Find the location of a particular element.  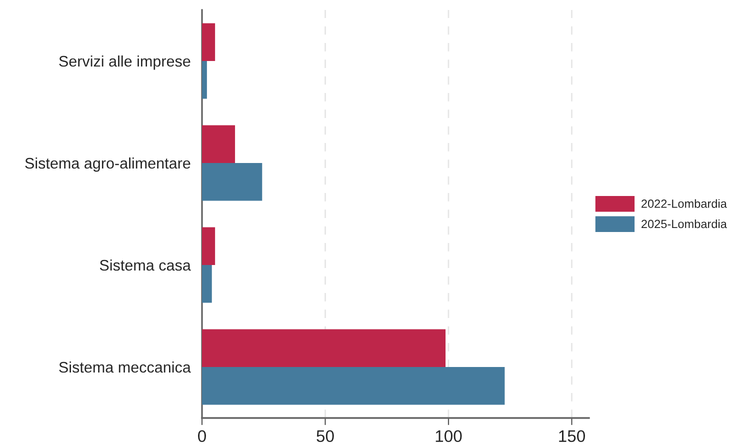

x-tick-label: 150 is located at coordinates (572, 436).